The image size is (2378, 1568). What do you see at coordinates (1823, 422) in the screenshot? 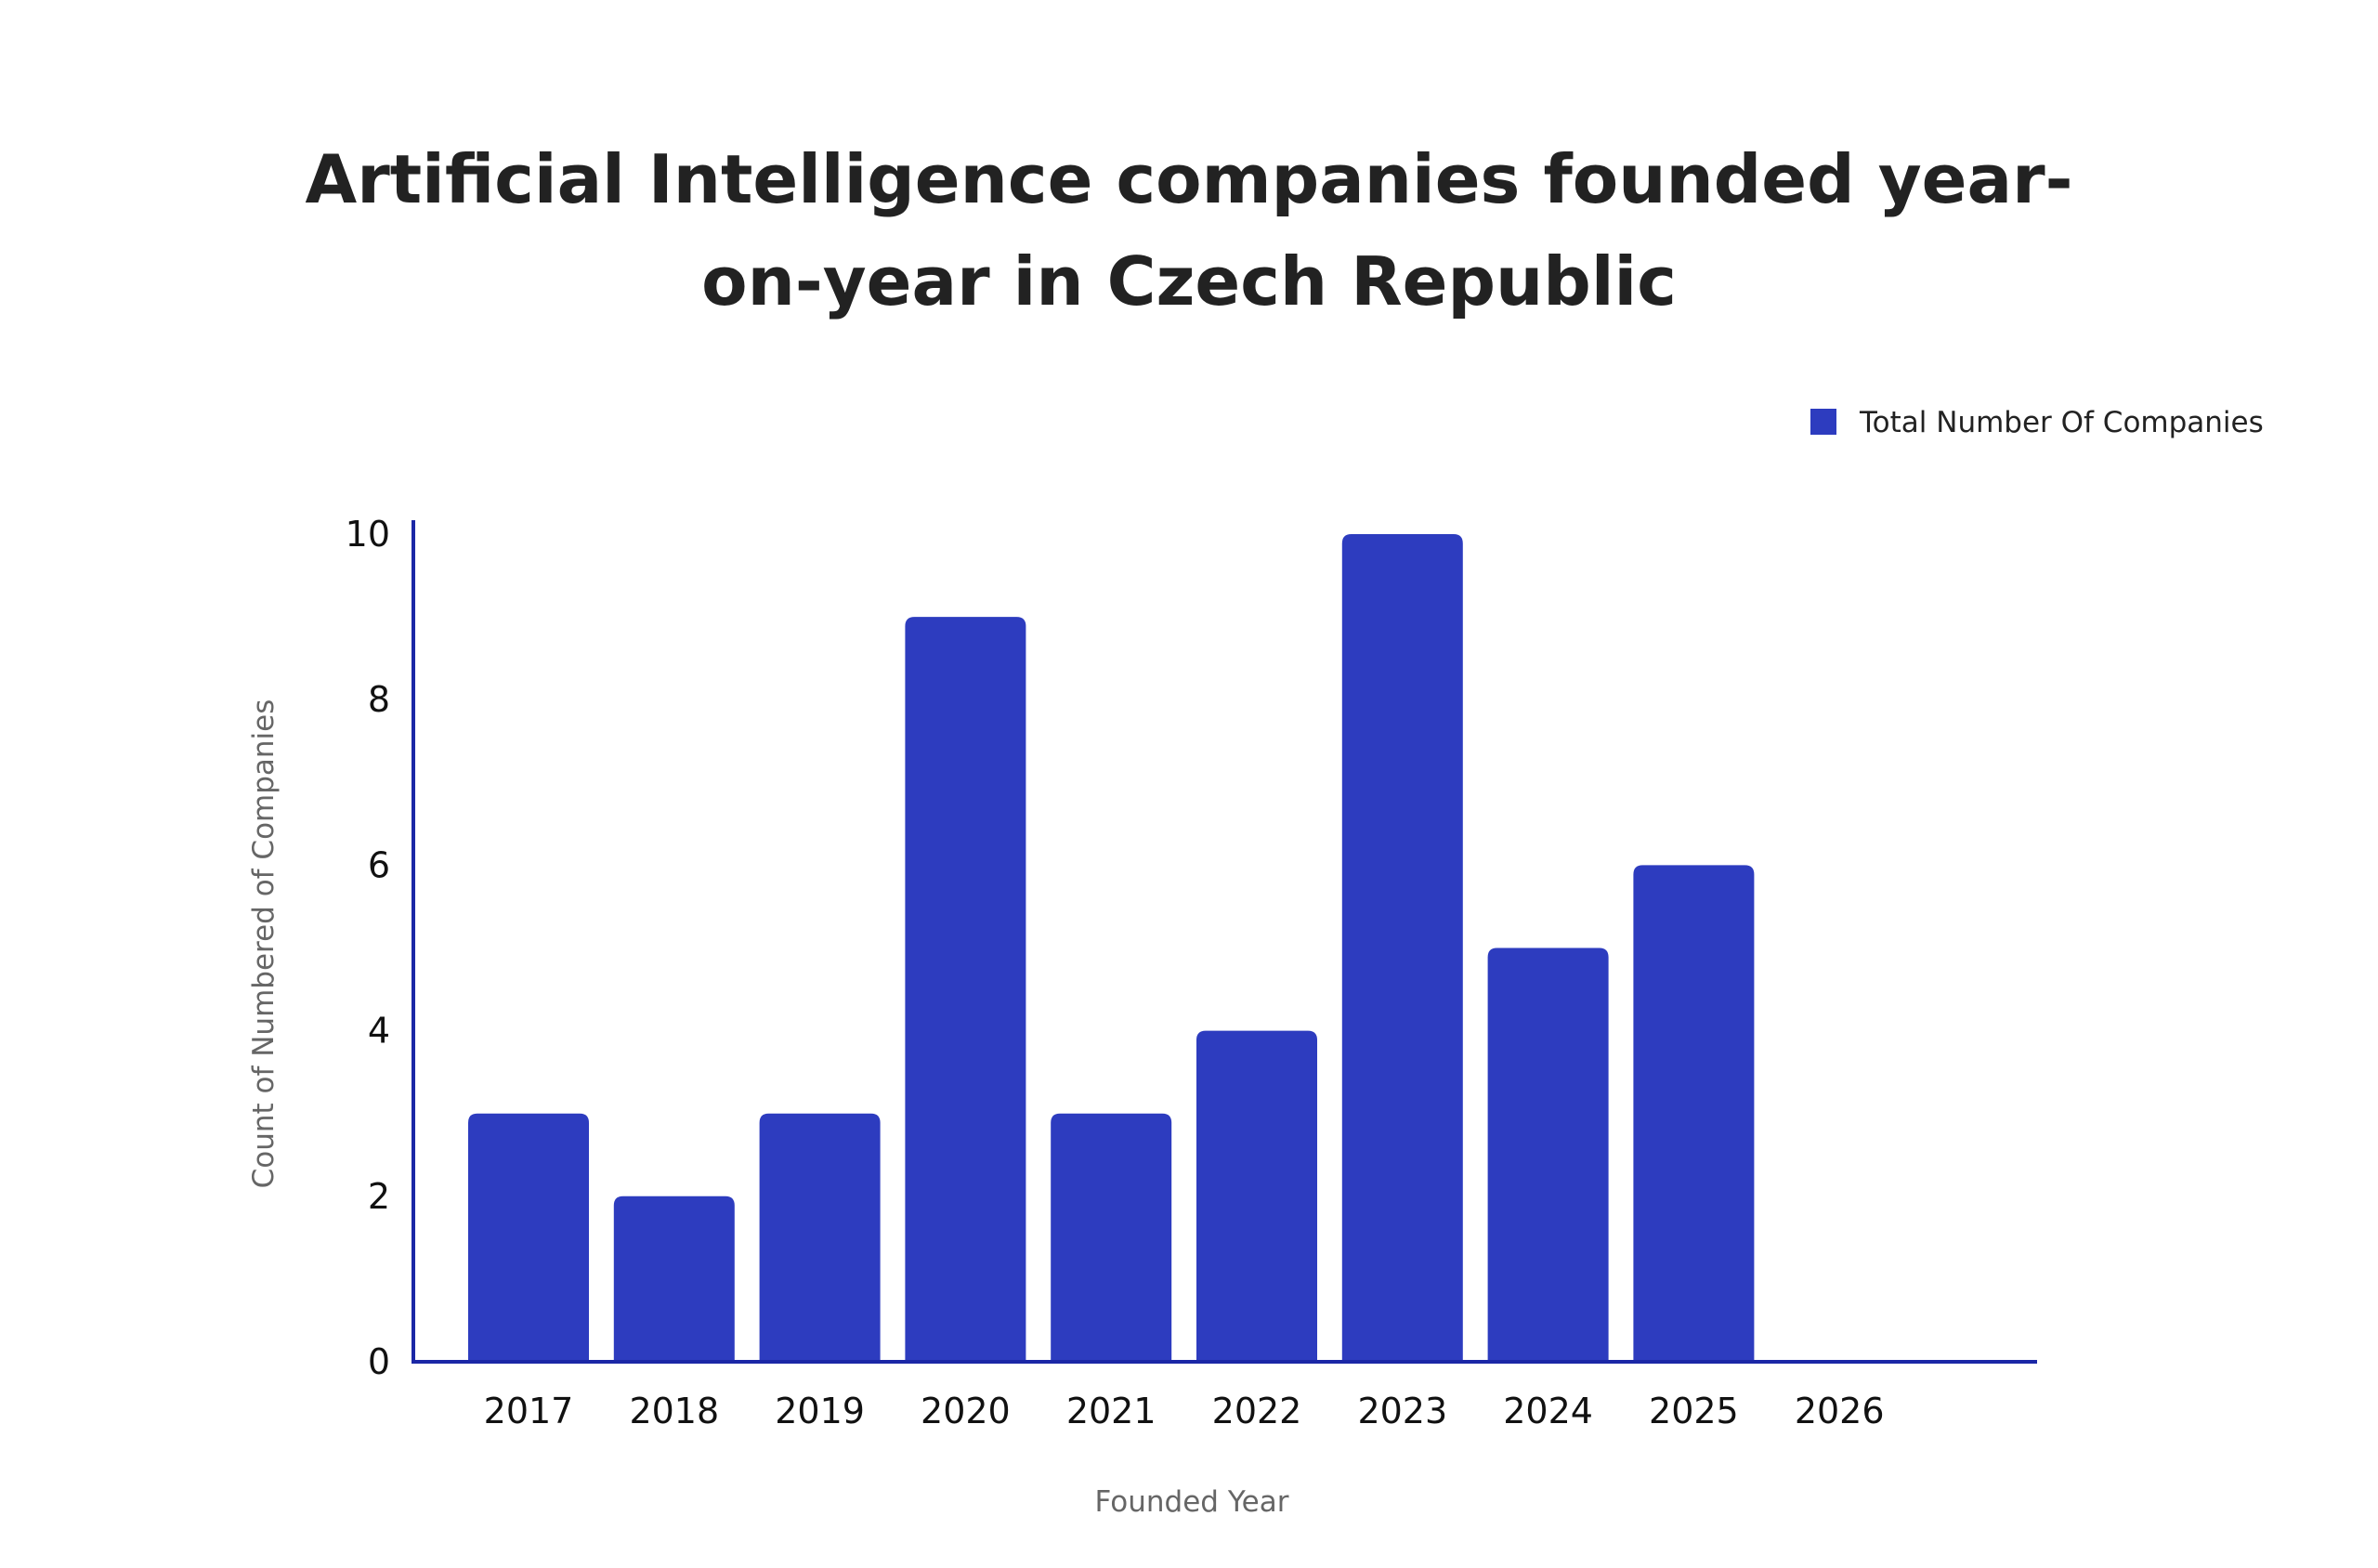
I see `legend-swatch` at bounding box center [1823, 422].